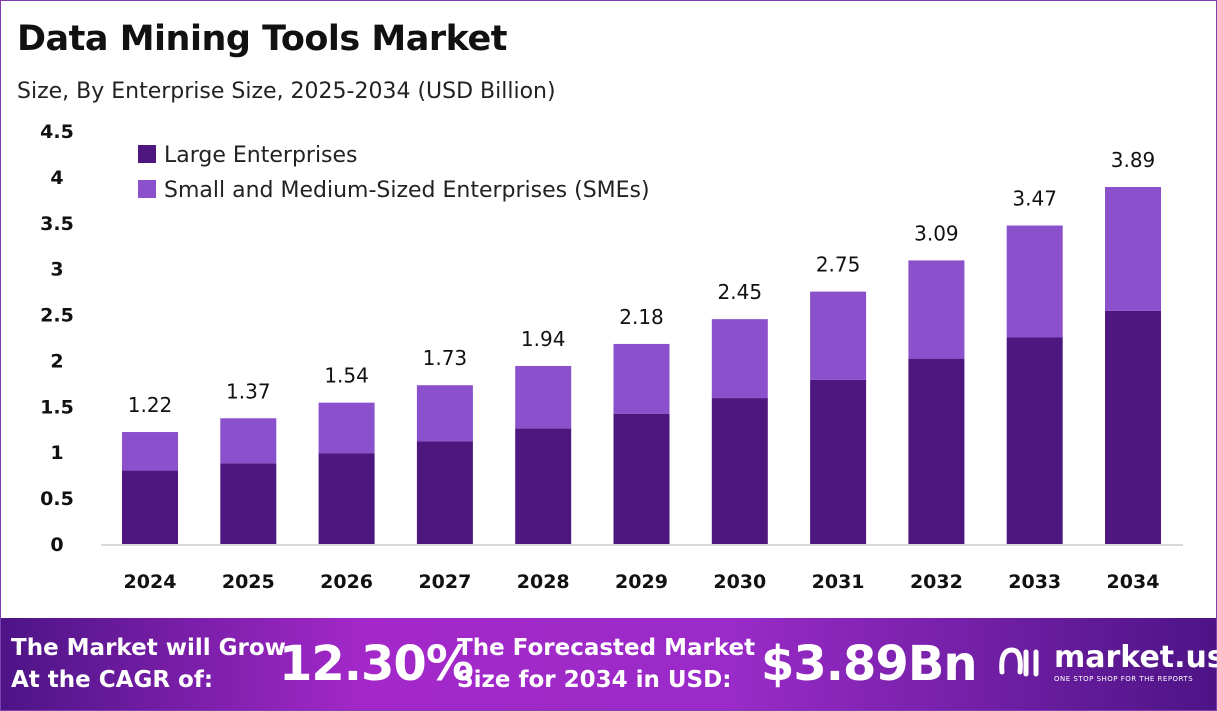 The width and height of the screenshot is (1217, 711). I want to click on logo-tagline: ONE STOP SHOP FOR THE REPORTS, so click(1124, 679).